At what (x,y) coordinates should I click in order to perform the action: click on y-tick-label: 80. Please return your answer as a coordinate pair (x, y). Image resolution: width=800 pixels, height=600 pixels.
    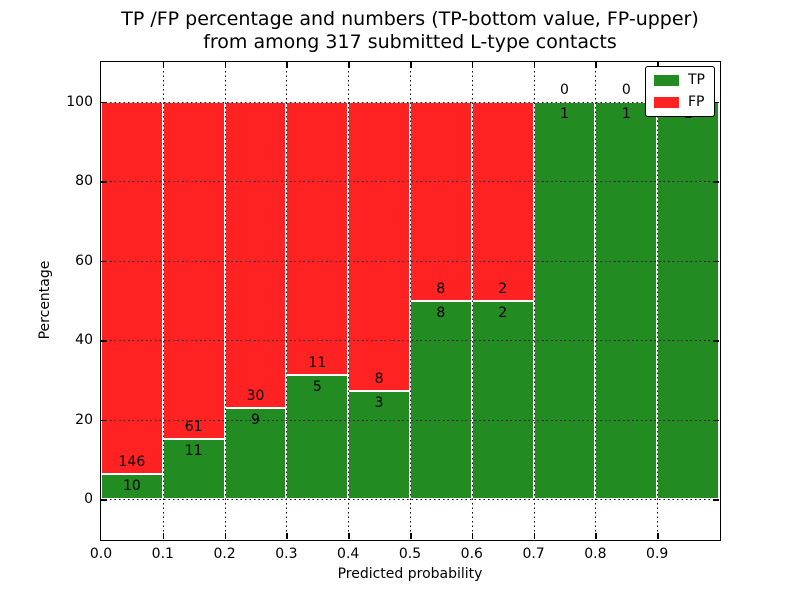
    Looking at the image, I should click on (84, 181).